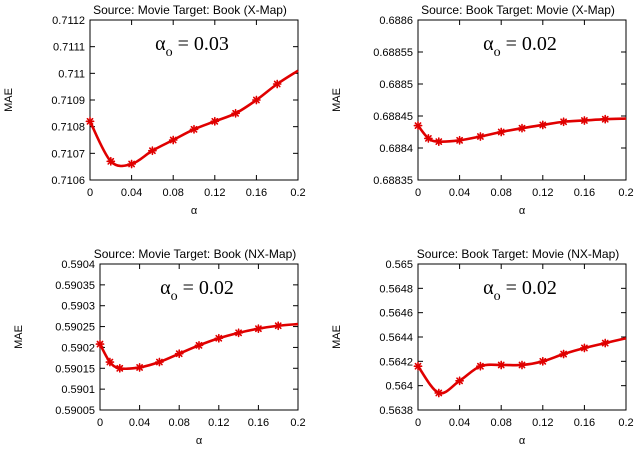 The image size is (639, 459). I want to click on y-tick-label: 0.6885, so click(396, 85).